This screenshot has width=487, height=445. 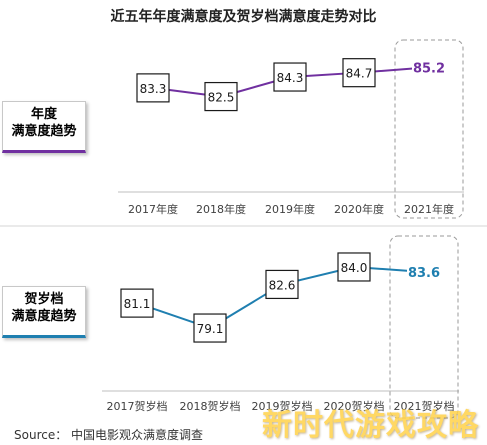 What do you see at coordinates (359, 209) in the screenshot?
I see `annual-tick-label: 2020年度` at bounding box center [359, 209].